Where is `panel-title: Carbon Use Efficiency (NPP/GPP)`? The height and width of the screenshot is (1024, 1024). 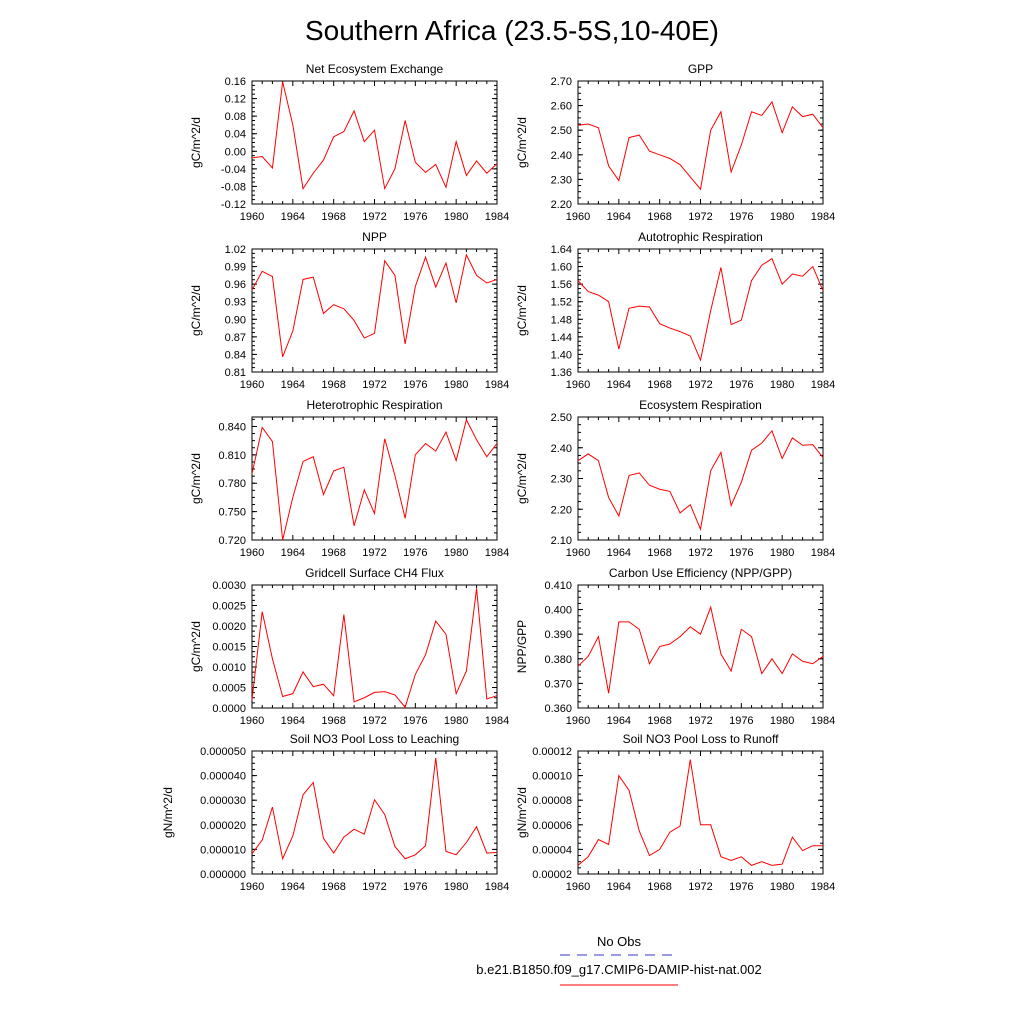 panel-title: Carbon Use Efficiency (NPP/GPP) is located at coordinates (700, 573).